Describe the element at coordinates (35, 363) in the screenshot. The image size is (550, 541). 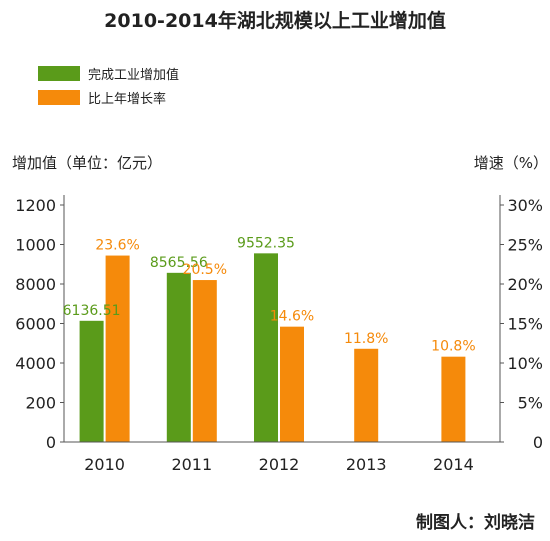
I see `left-tick-label: 4000` at that location.